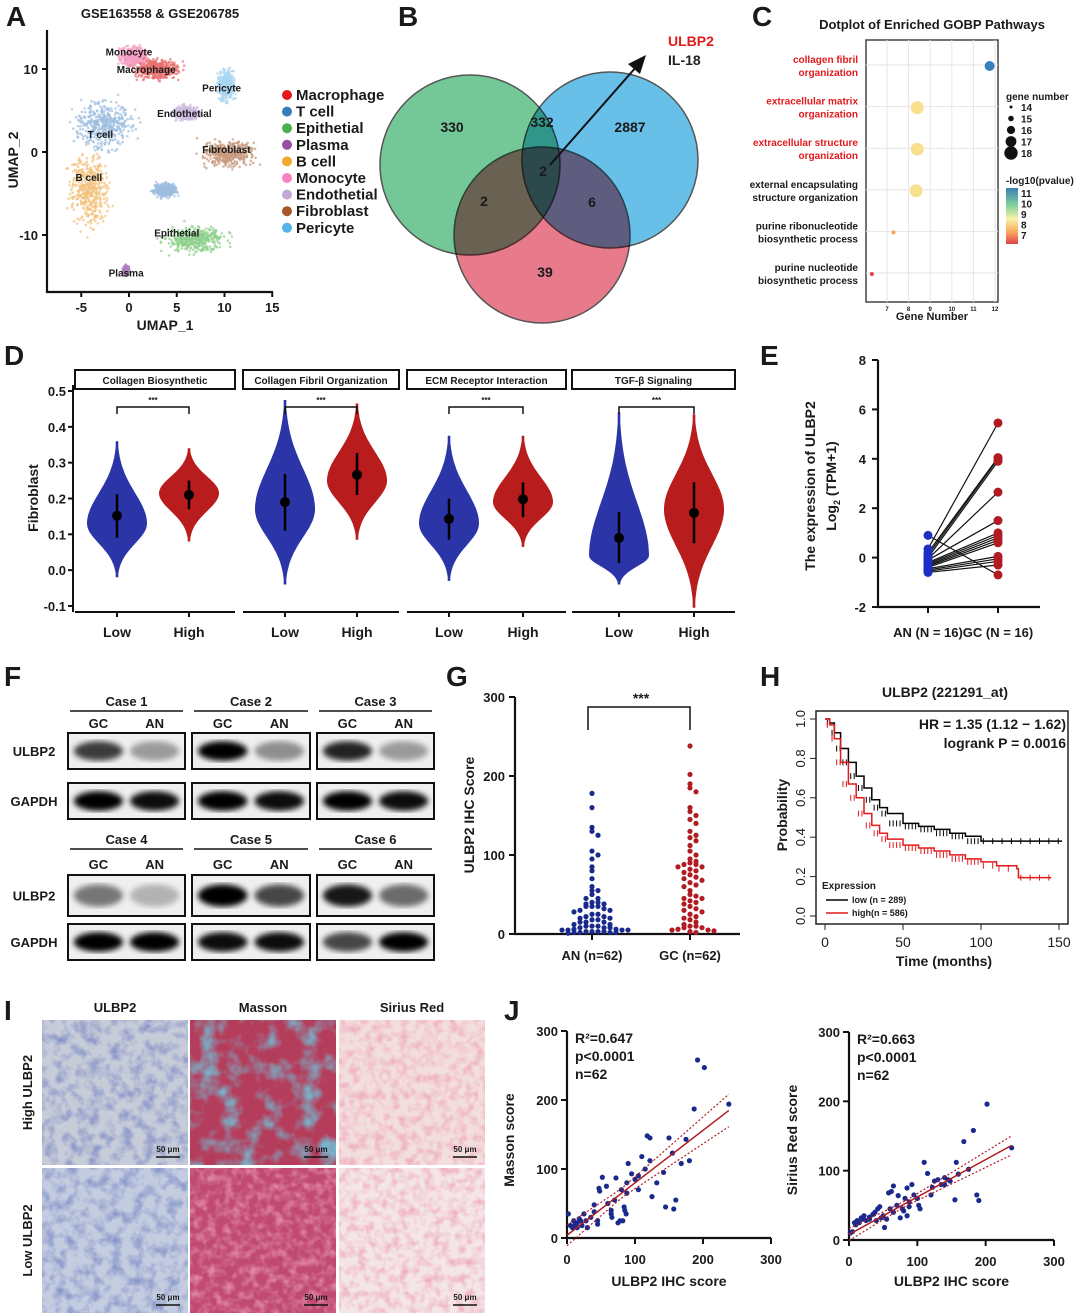 The width and height of the screenshot is (1080, 1315). What do you see at coordinates (805, 143) in the screenshot?
I see `pathway-label: extracellular structure` at bounding box center [805, 143].